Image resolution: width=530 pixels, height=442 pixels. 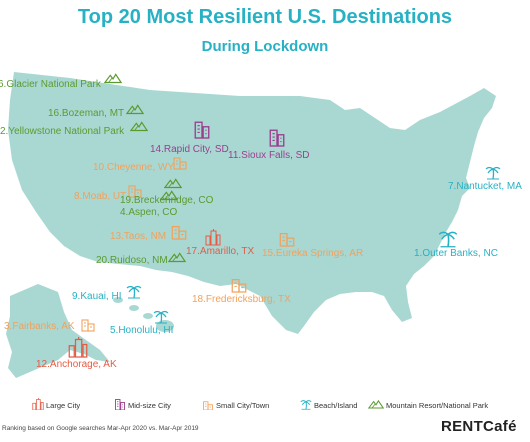 What do you see at coordinates (50, 84) in the screenshot?
I see `destination-label: 6.Glacier National Park` at bounding box center [50, 84].